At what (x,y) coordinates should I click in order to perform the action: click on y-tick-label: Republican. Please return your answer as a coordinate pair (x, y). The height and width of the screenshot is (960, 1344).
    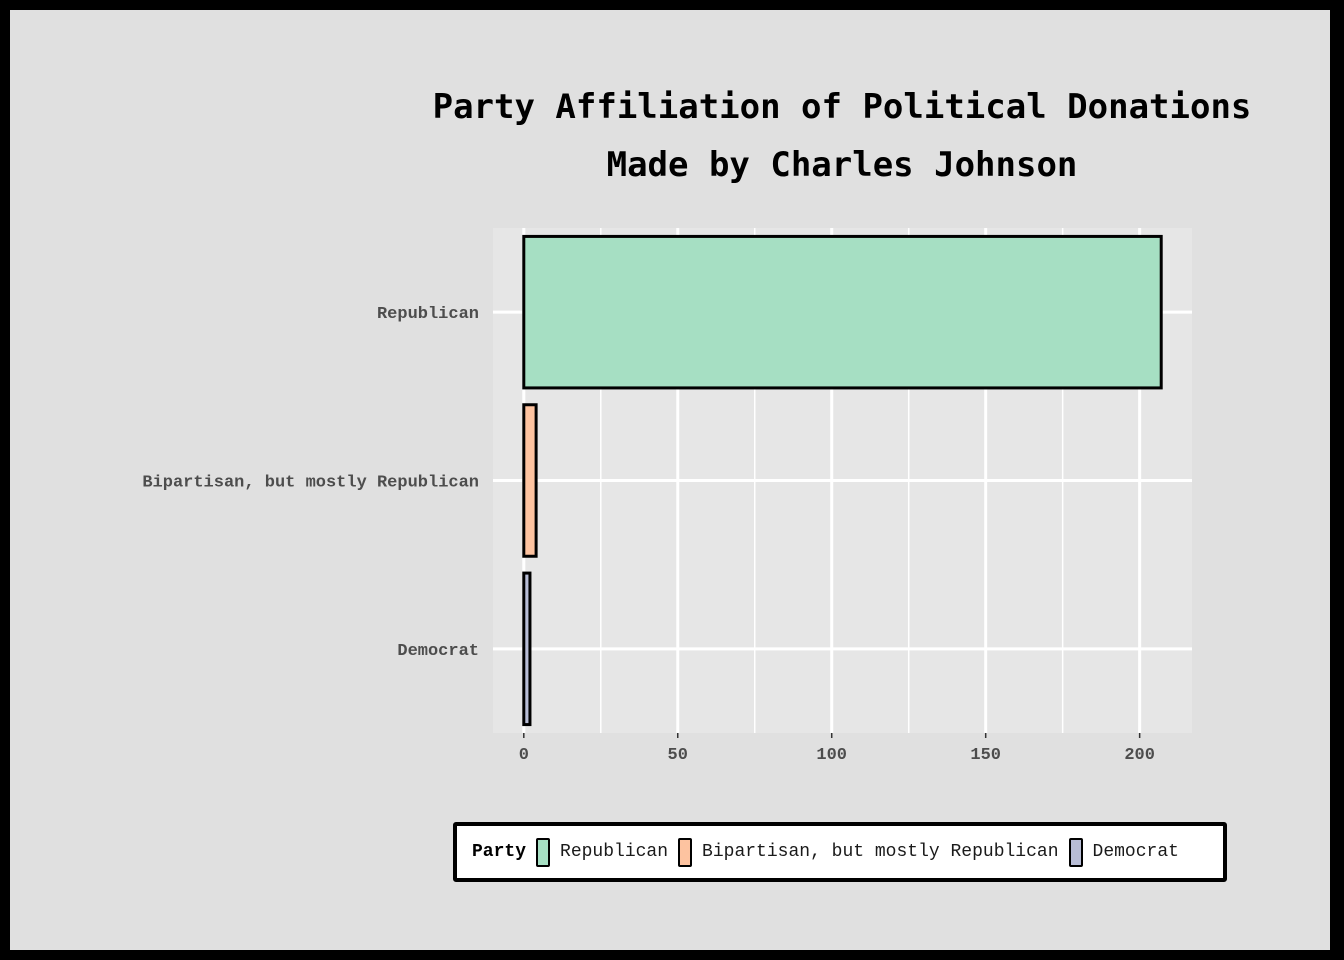
    Looking at the image, I should click on (428, 314).